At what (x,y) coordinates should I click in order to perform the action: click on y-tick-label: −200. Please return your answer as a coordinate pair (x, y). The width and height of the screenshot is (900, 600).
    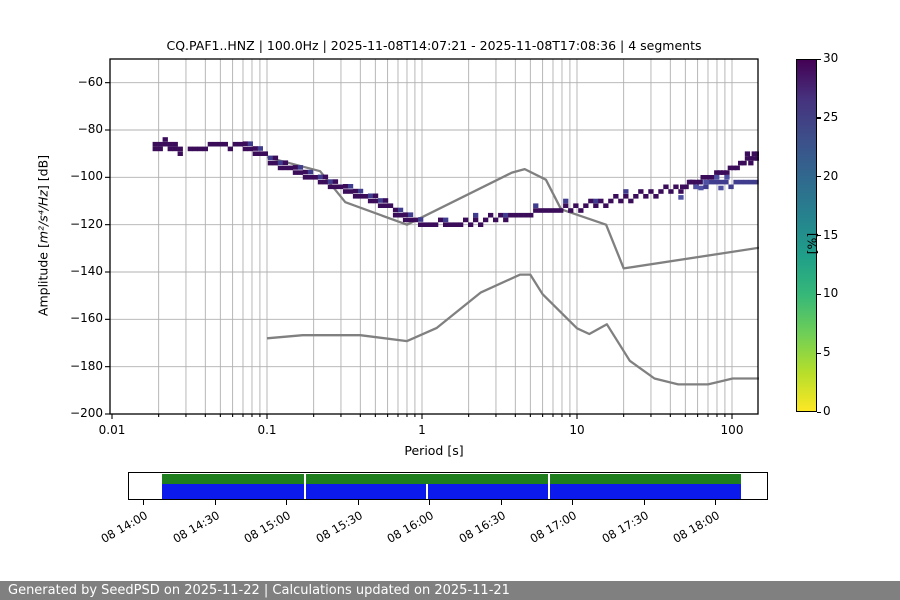
    Looking at the image, I should click on (86, 413).